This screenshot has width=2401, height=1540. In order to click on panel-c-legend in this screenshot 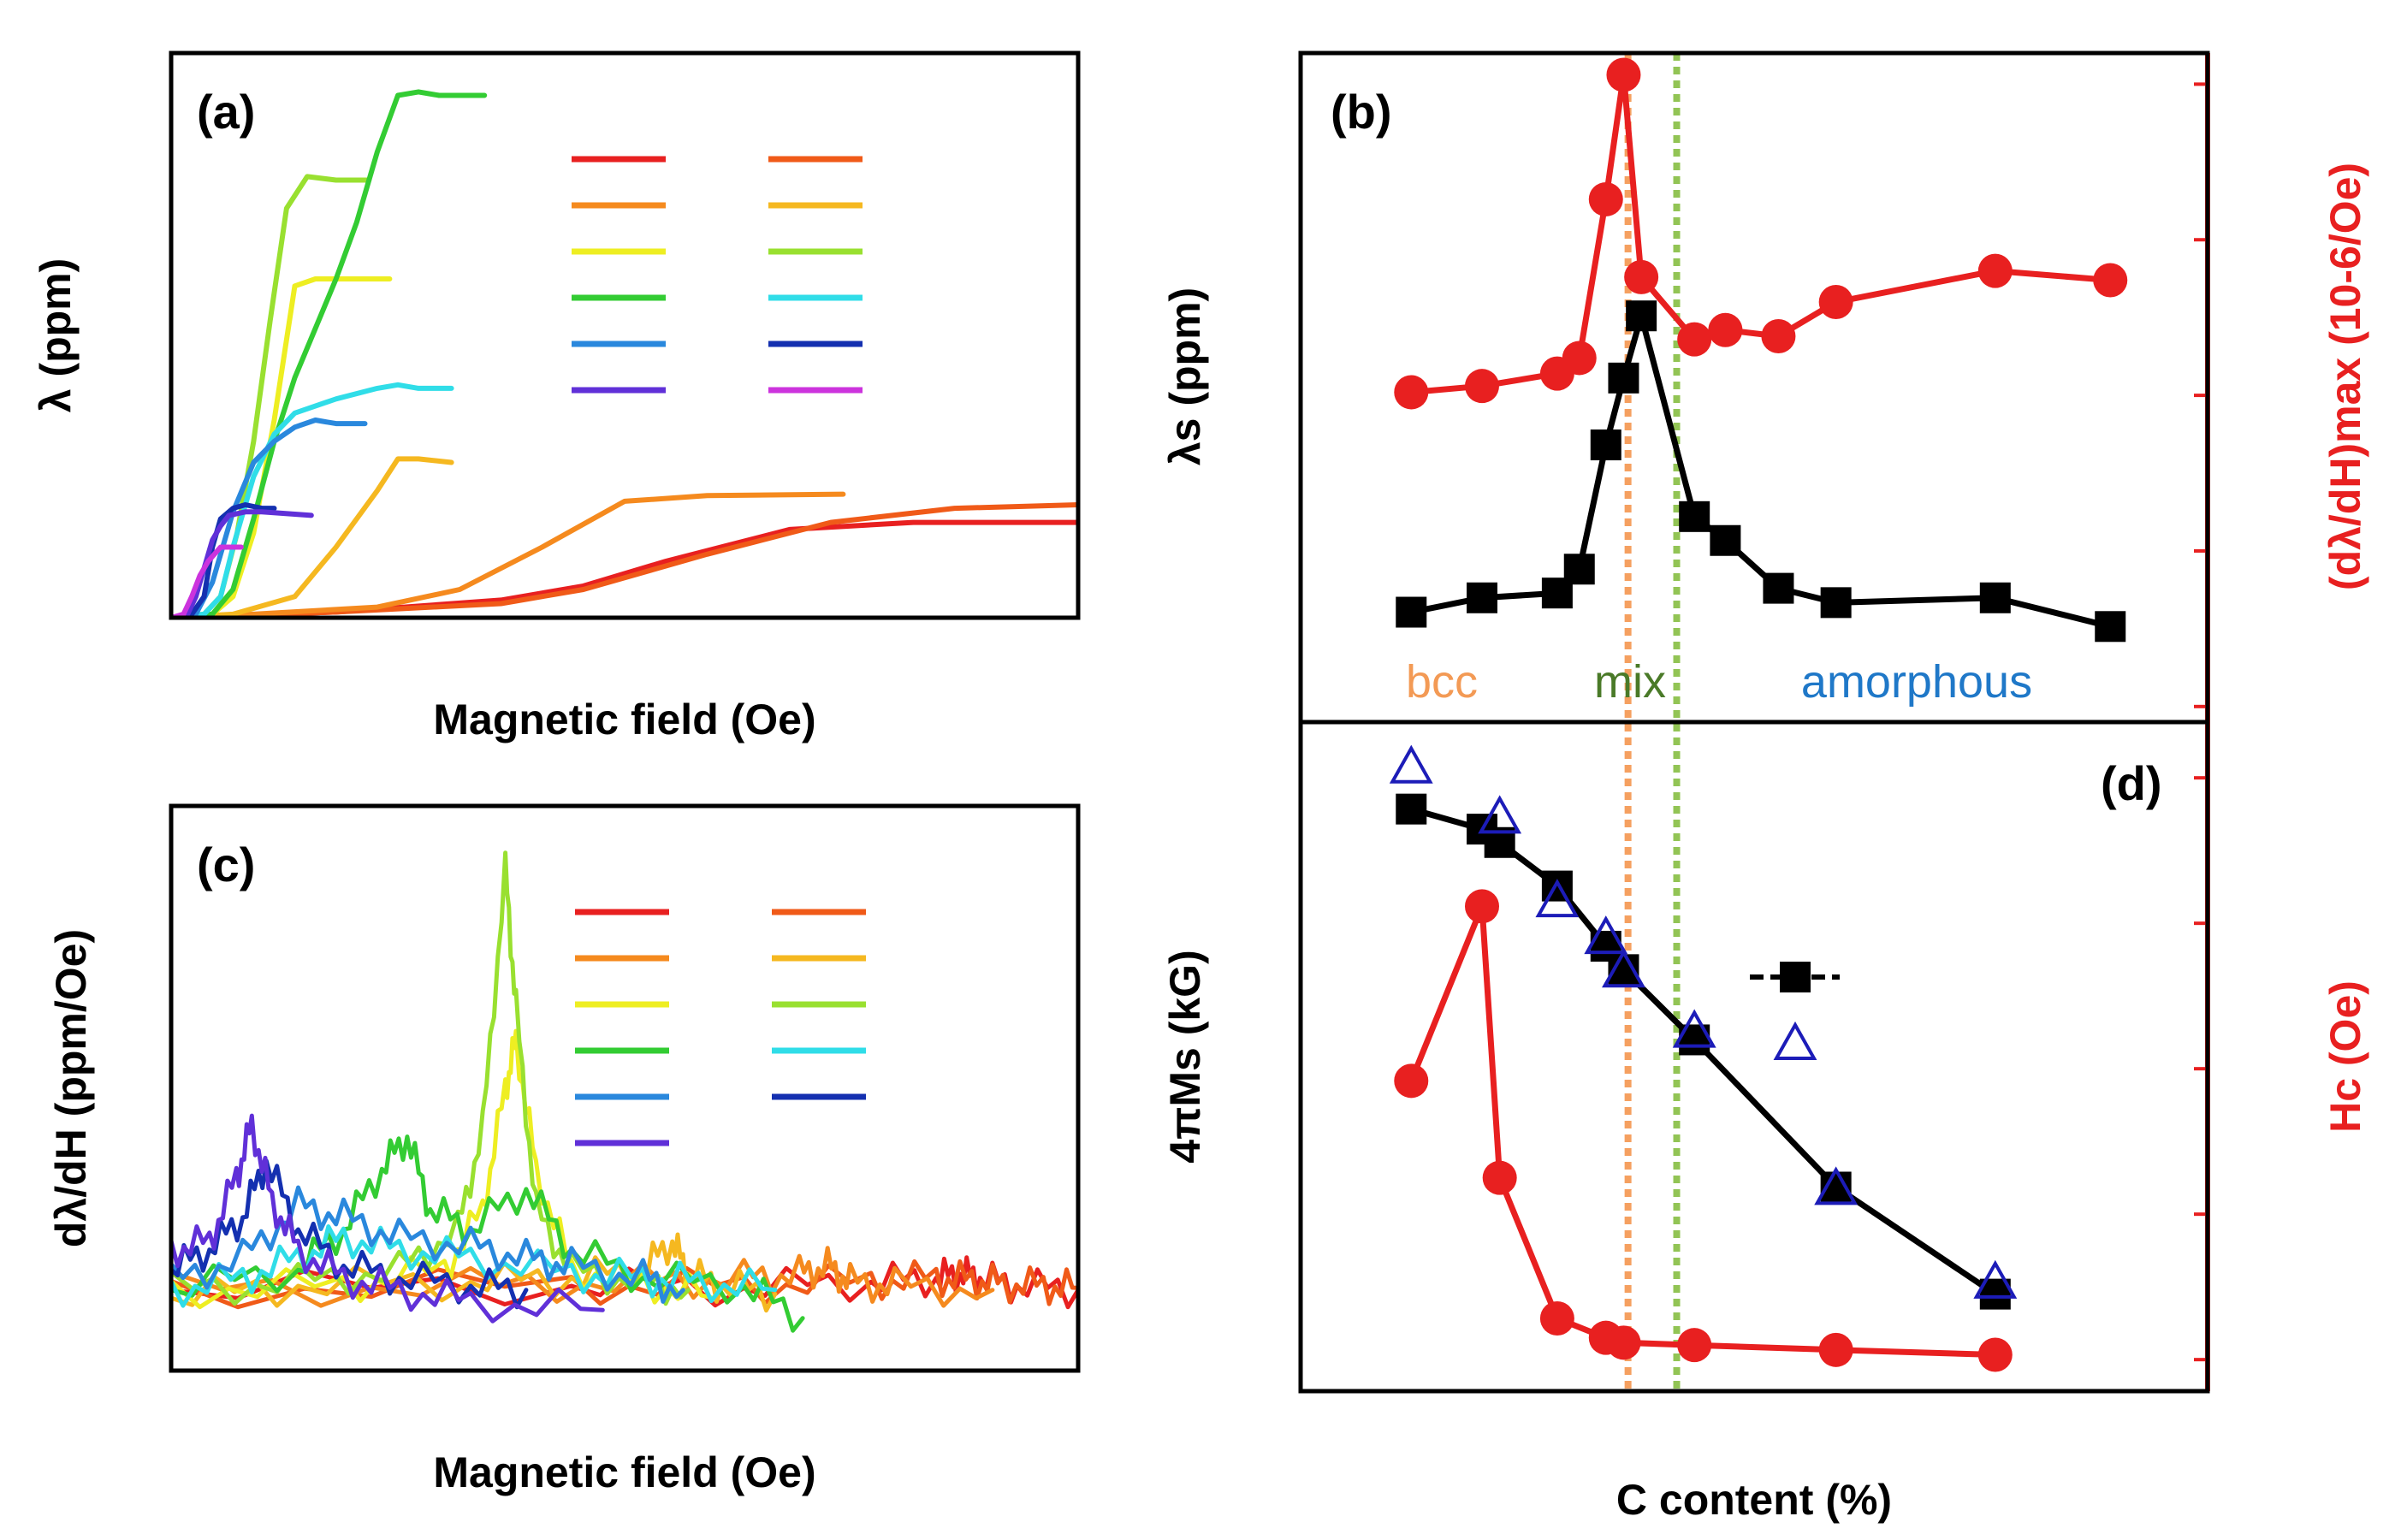, I will do `click(720, 1027)`.